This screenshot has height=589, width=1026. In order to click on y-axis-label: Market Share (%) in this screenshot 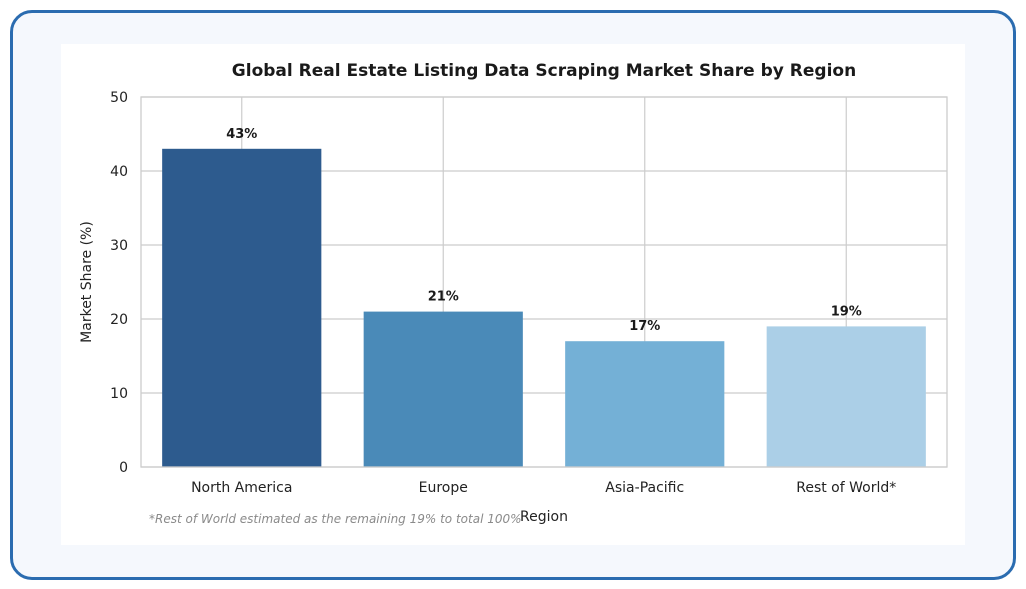, I will do `click(87, 282)`.